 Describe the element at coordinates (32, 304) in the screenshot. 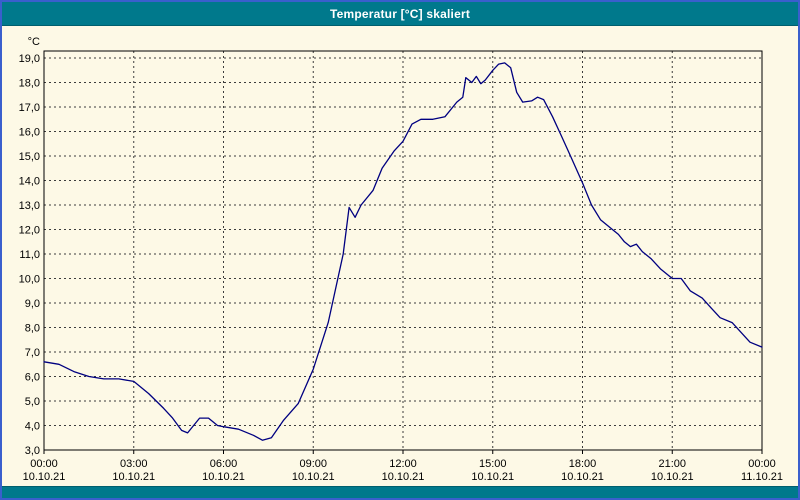

I see `y-tick-label: 9,0` at that location.